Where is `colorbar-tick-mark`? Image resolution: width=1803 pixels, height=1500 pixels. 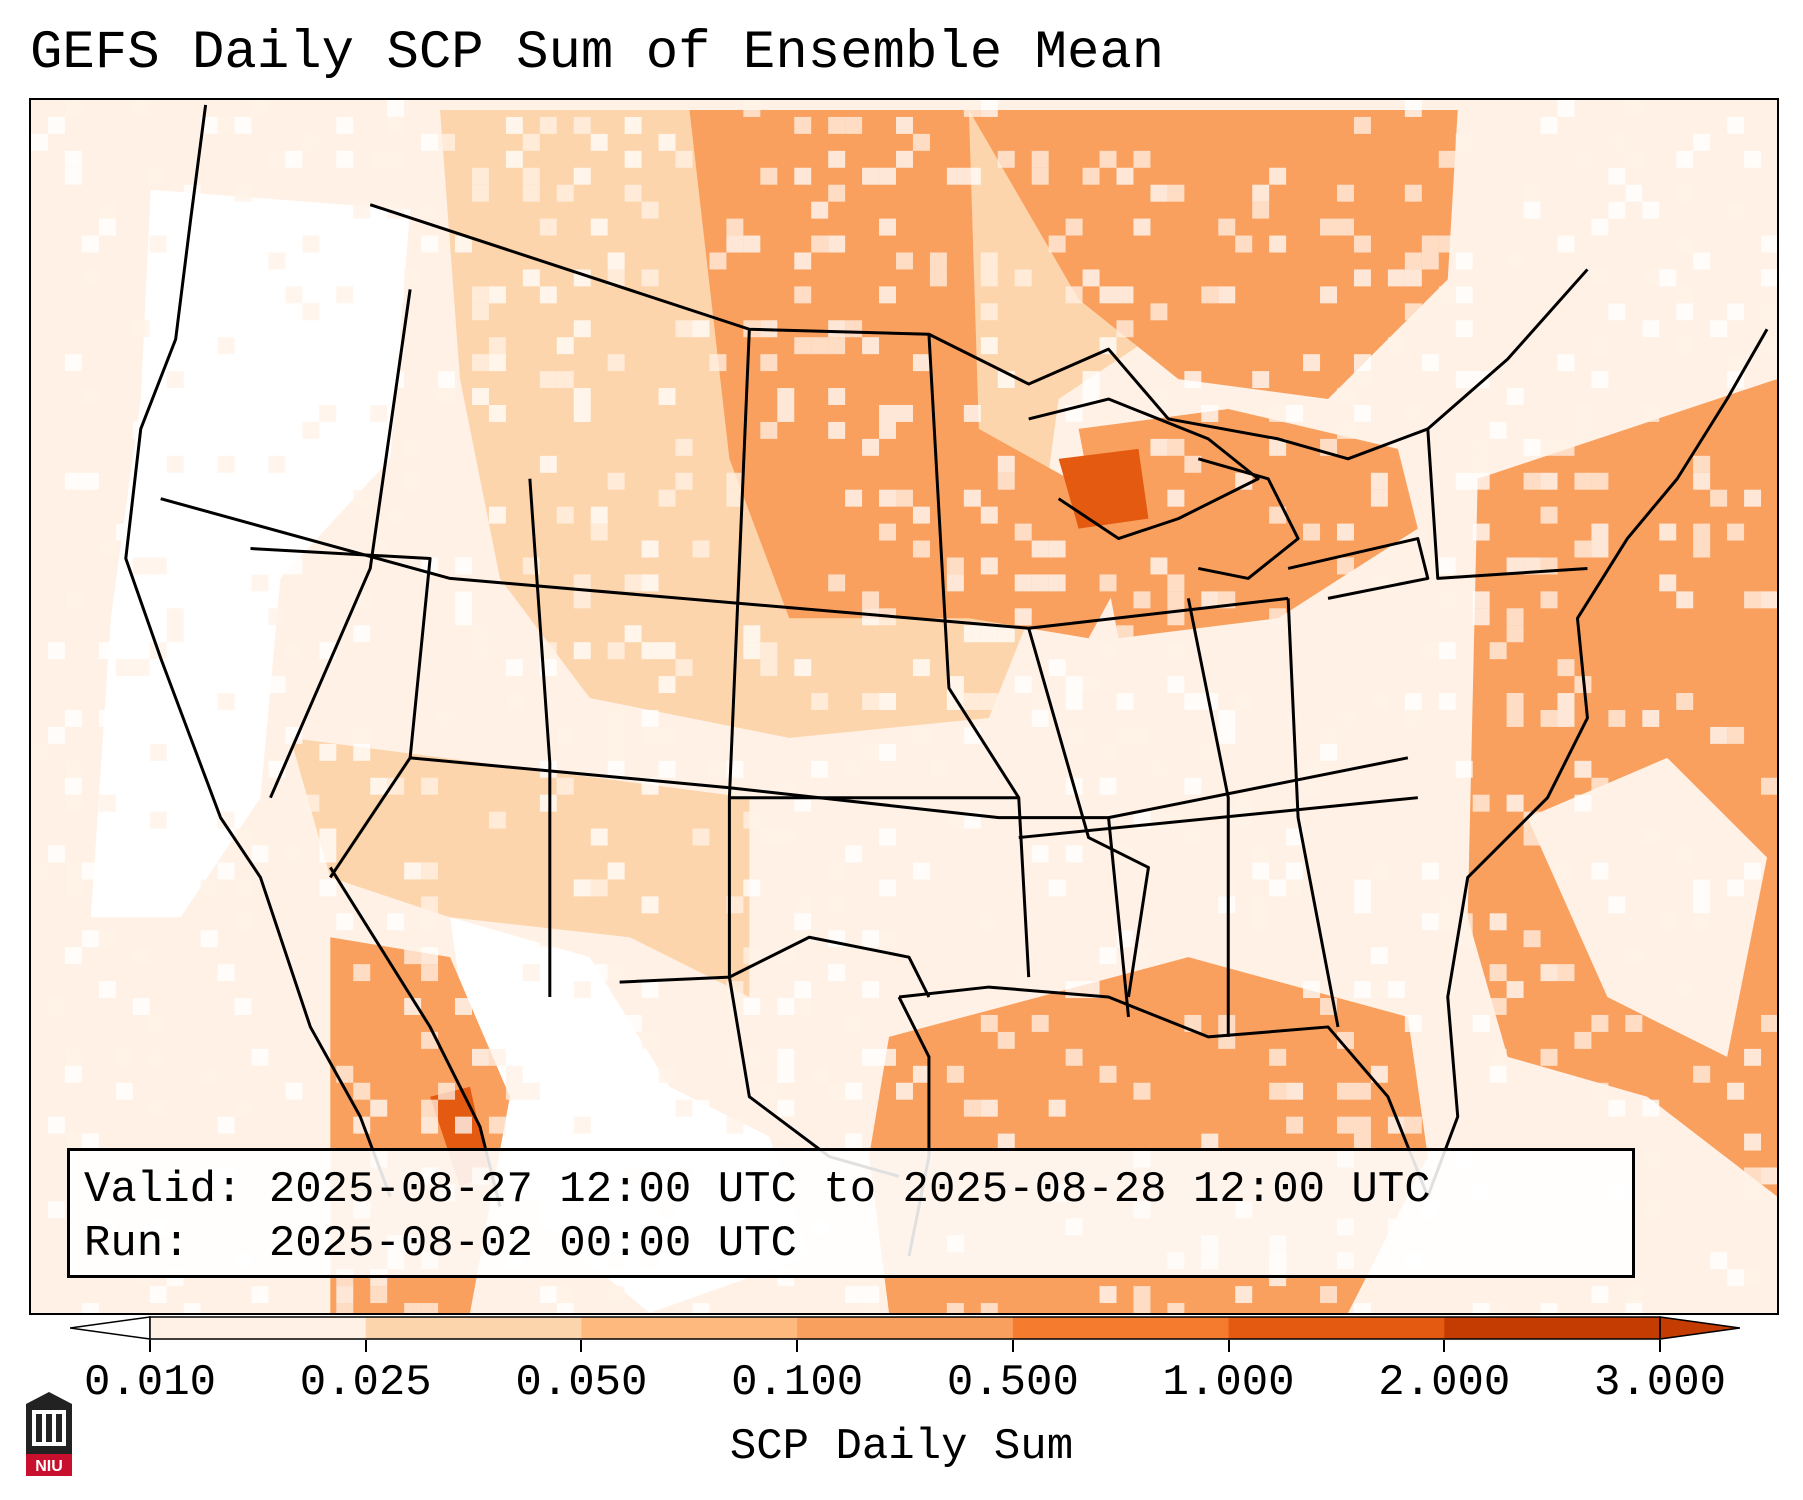
colorbar-tick-mark is located at coordinates (1660, 1346).